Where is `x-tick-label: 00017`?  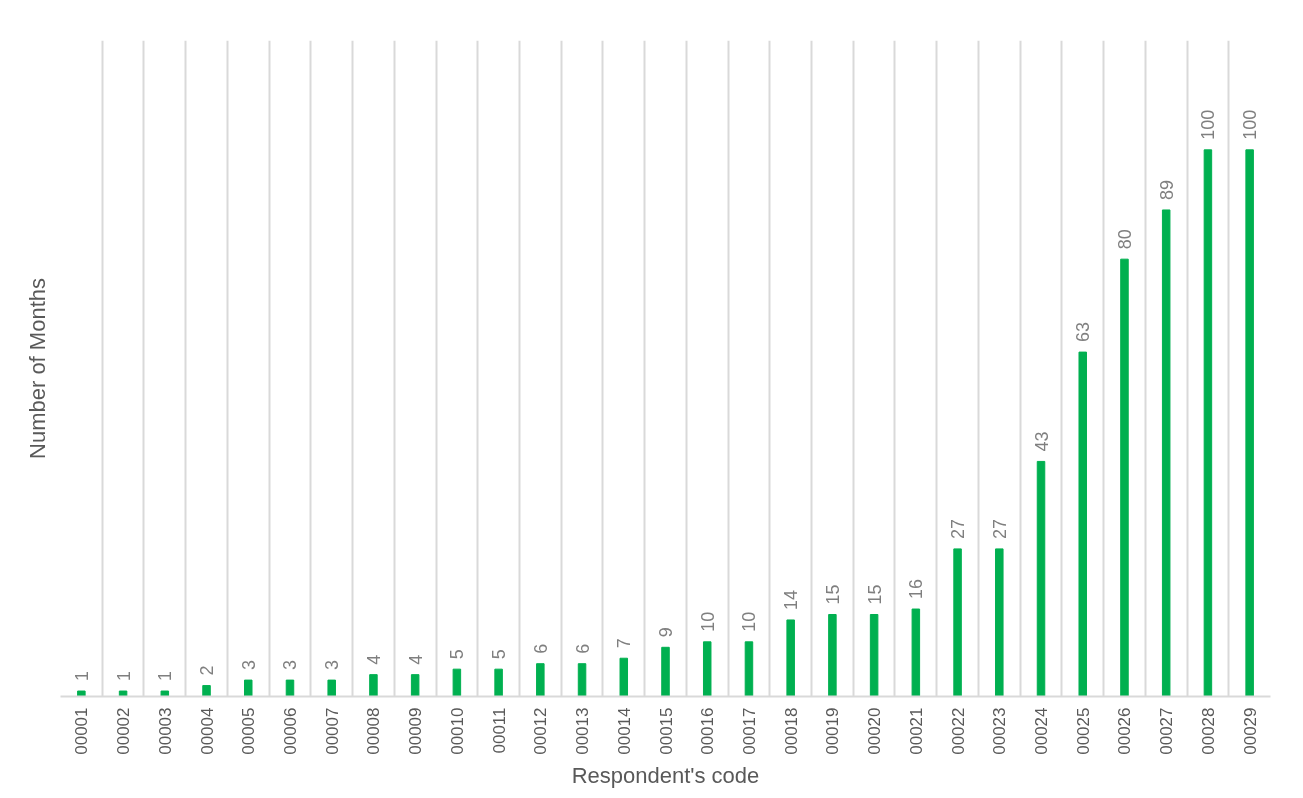
x-tick-label: 00017 is located at coordinates (749, 731).